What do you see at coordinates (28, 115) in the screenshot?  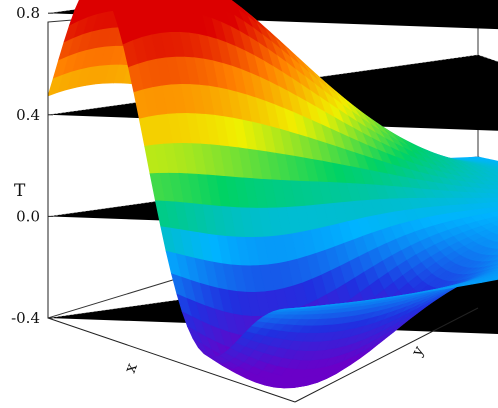 I see `z-tick-label: 0.4` at bounding box center [28, 115].